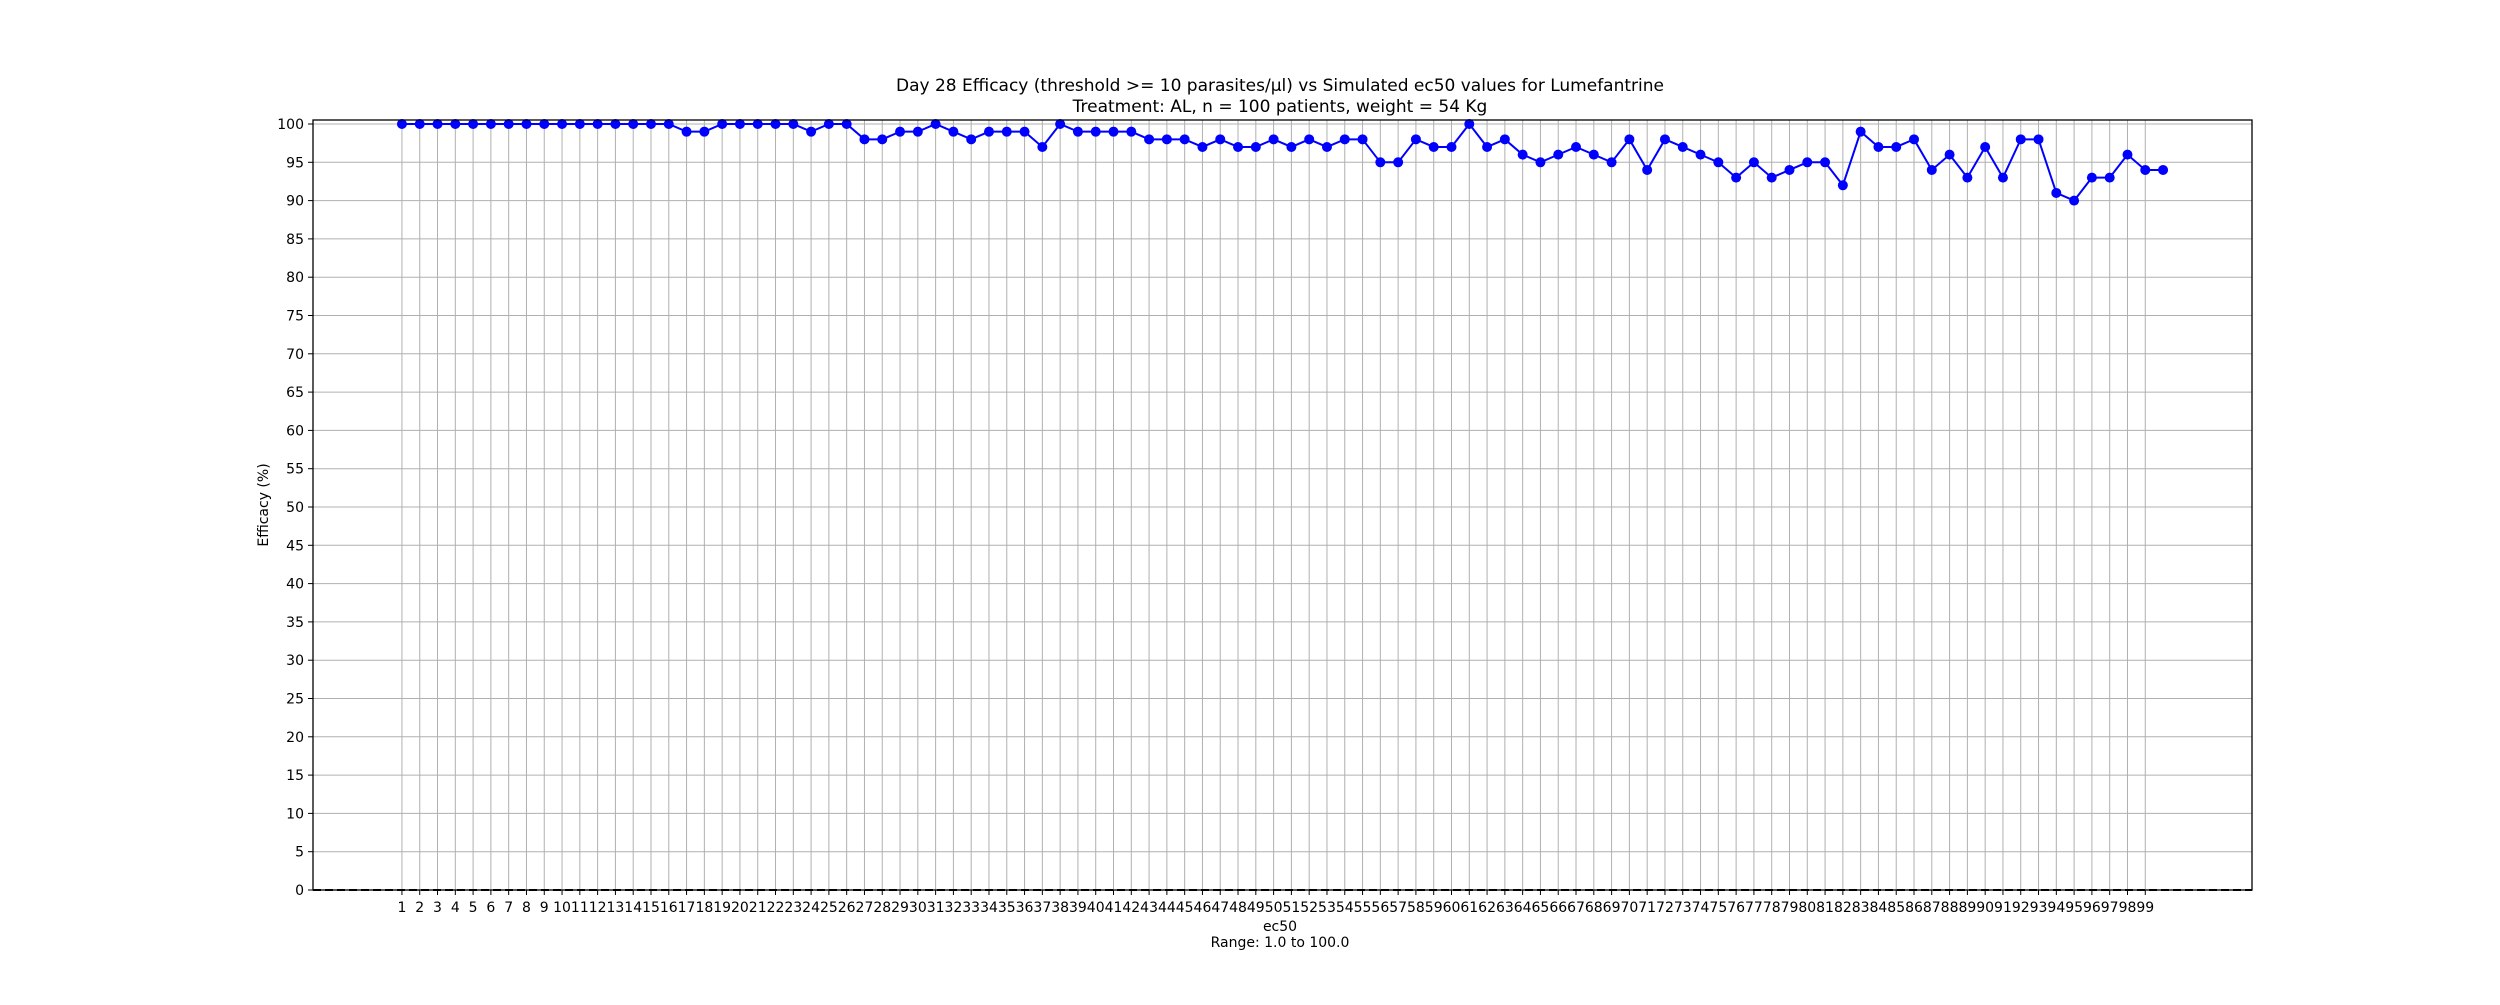 The height and width of the screenshot is (1005, 2500). Describe the element at coordinates (704, 908) in the screenshot. I see `x-tick-label: 18` at that location.